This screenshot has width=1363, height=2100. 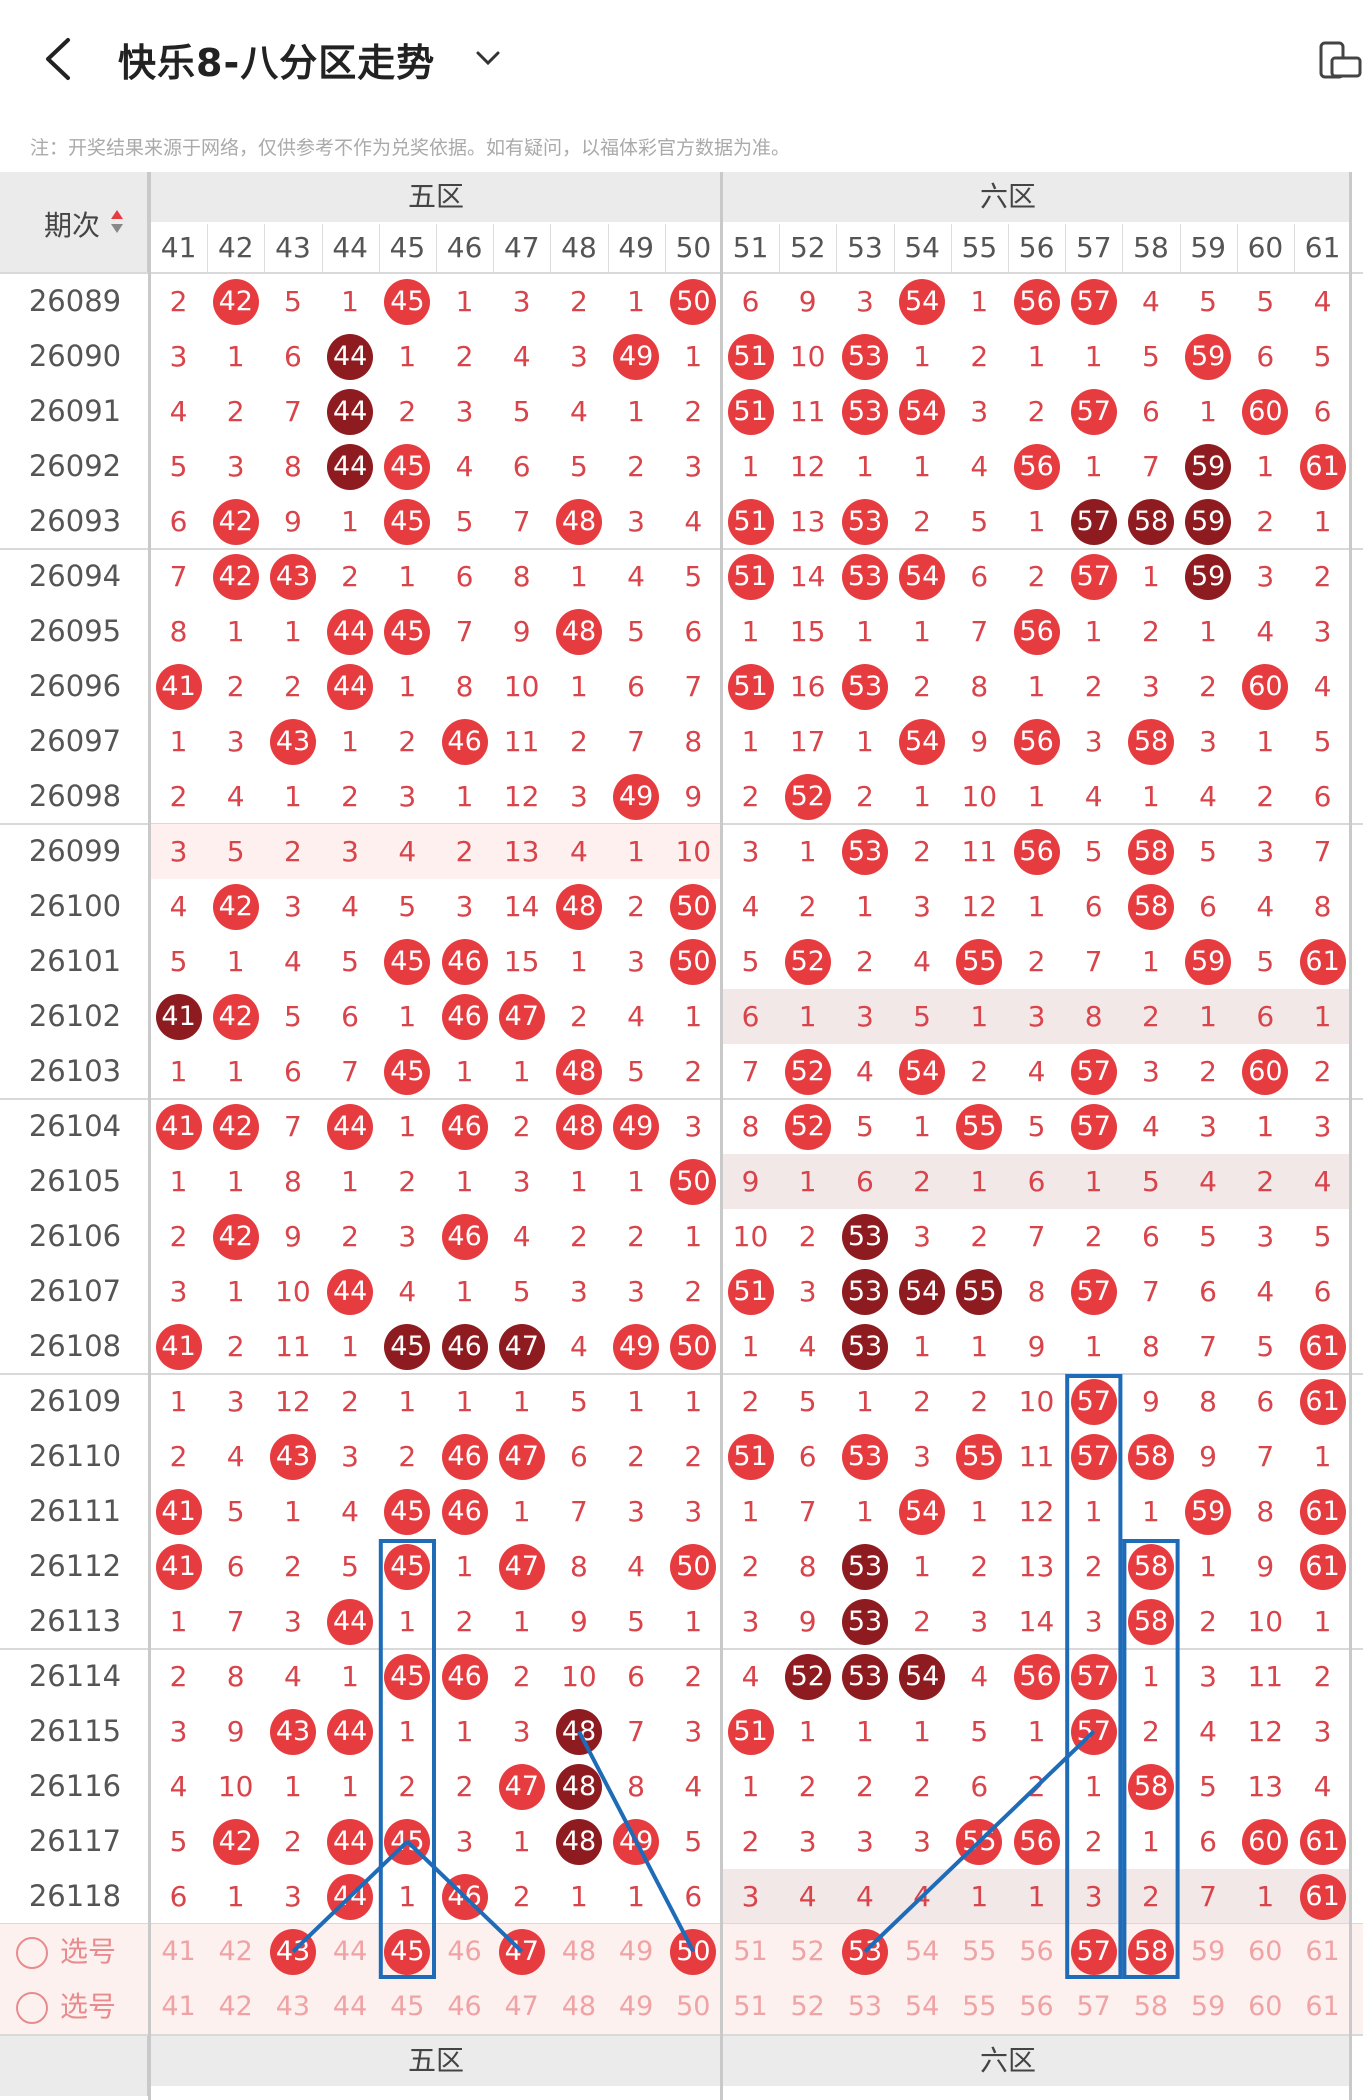 What do you see at coordinates (75, 1071) in the screenshot?
I see `period-label: 26103` at bounding box center [75, 1071].